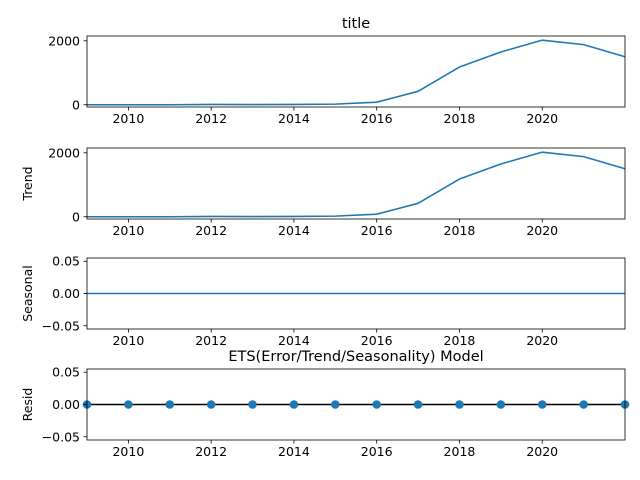 The image size is (640, 480). Describe the element at coordinates (64, 40) in the screenshot. I see `observed-ytick-label: 2000` at that location.